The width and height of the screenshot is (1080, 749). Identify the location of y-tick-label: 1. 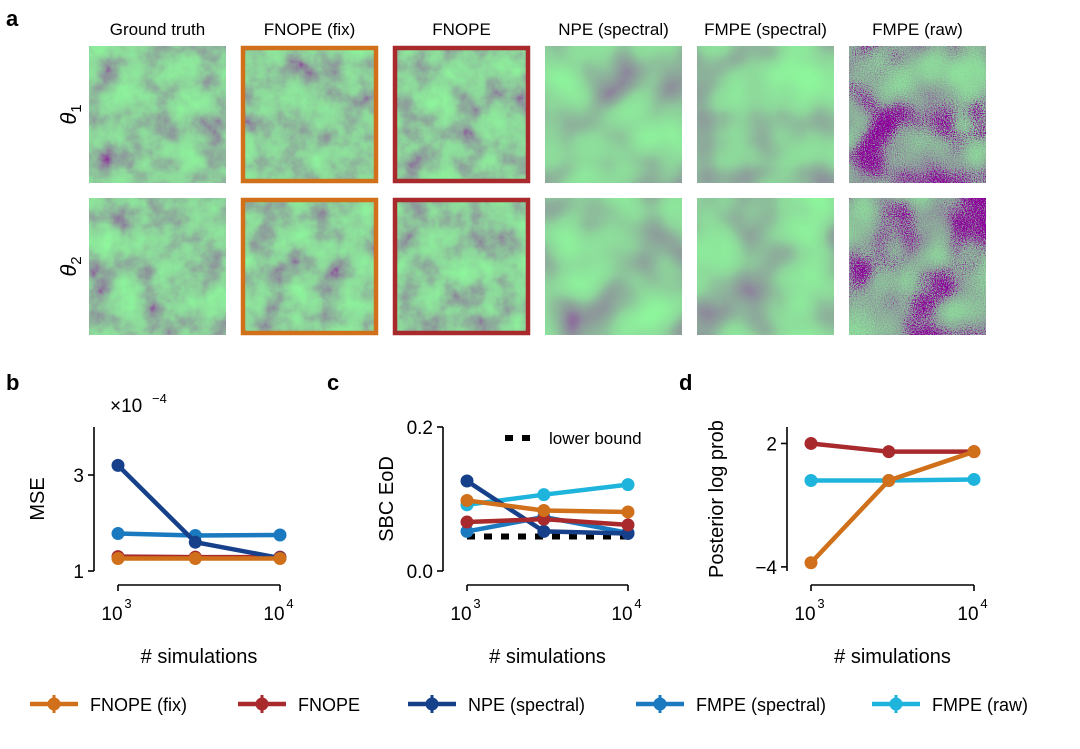
(78, 572).